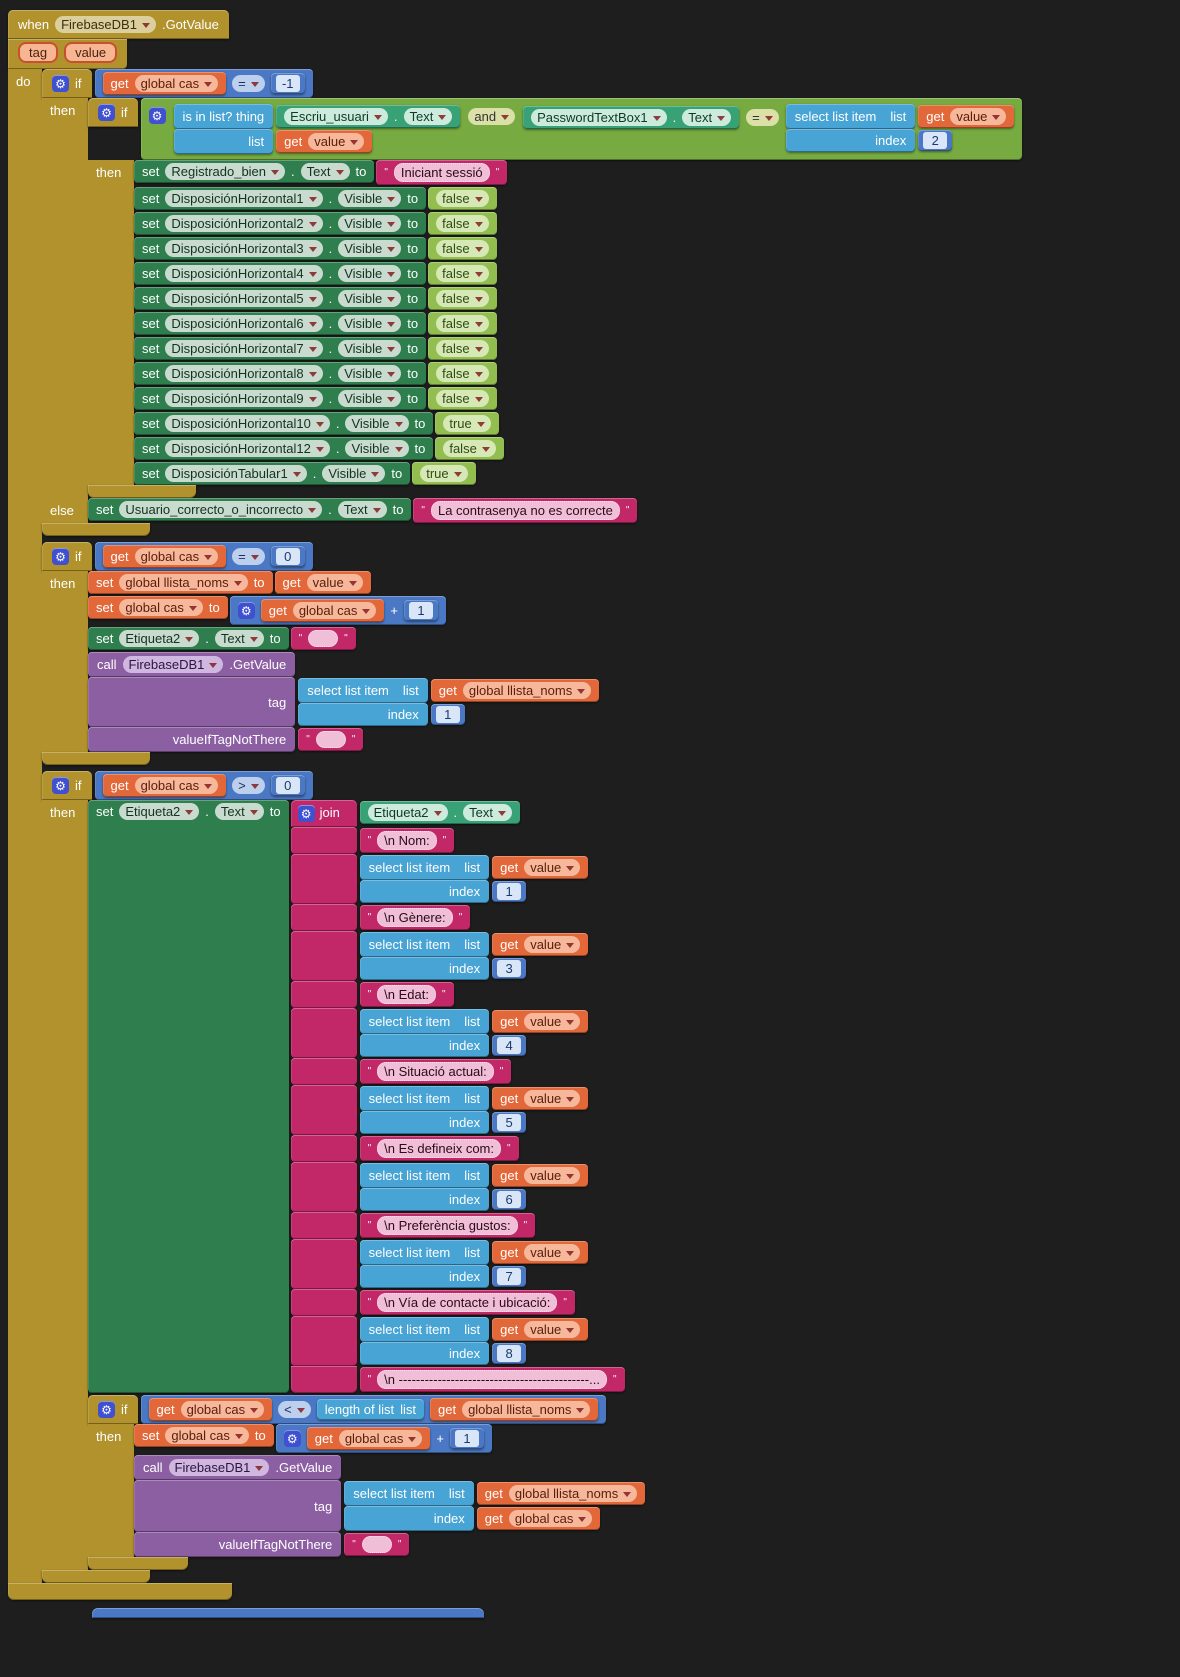  I want to click on number-block: 1, so click(466, 1438).